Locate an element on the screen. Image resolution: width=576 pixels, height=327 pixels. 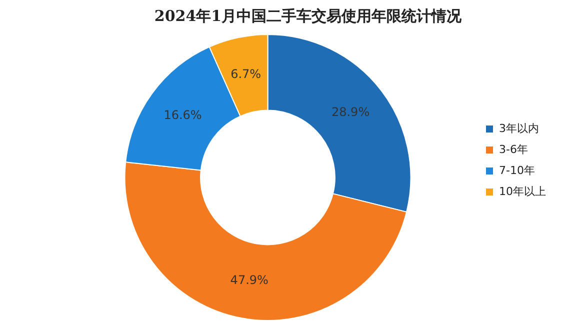
legend-label: 10年以上 is located at coordinates (522, 191).